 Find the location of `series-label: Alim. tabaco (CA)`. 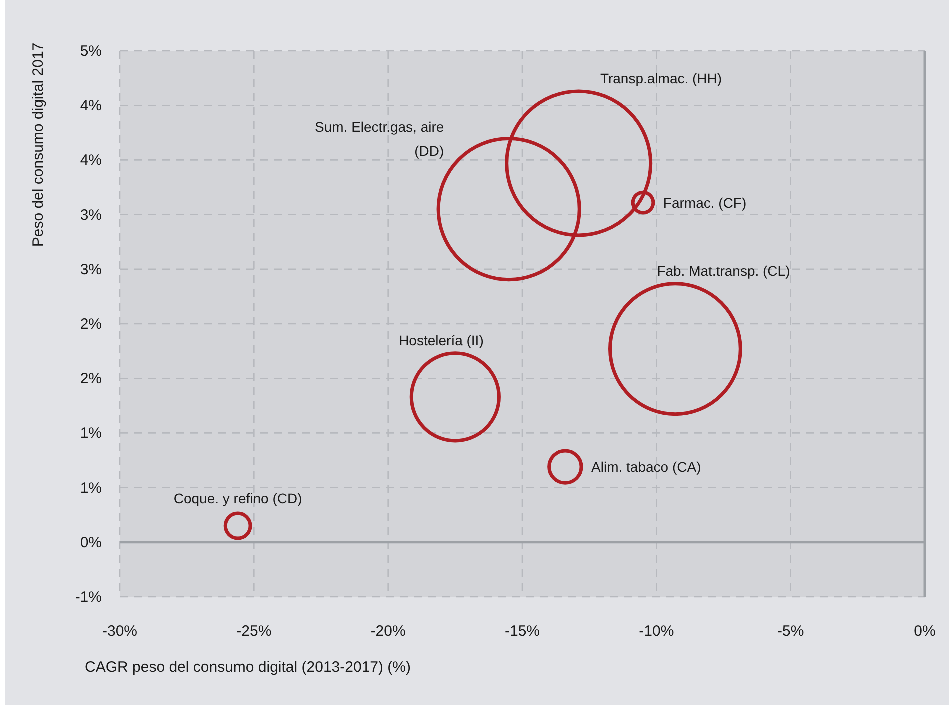

series-label: Alim. tabaco (CA) is located at coordinates (647, 467).